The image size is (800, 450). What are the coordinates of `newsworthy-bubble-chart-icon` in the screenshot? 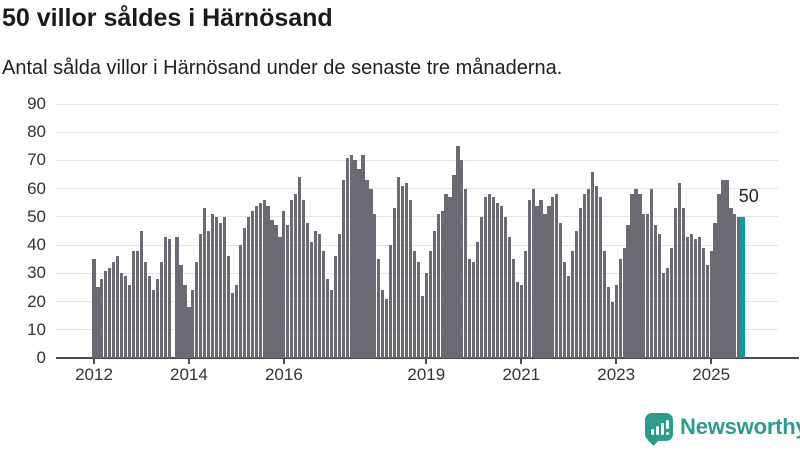 It's located at (659, 429).